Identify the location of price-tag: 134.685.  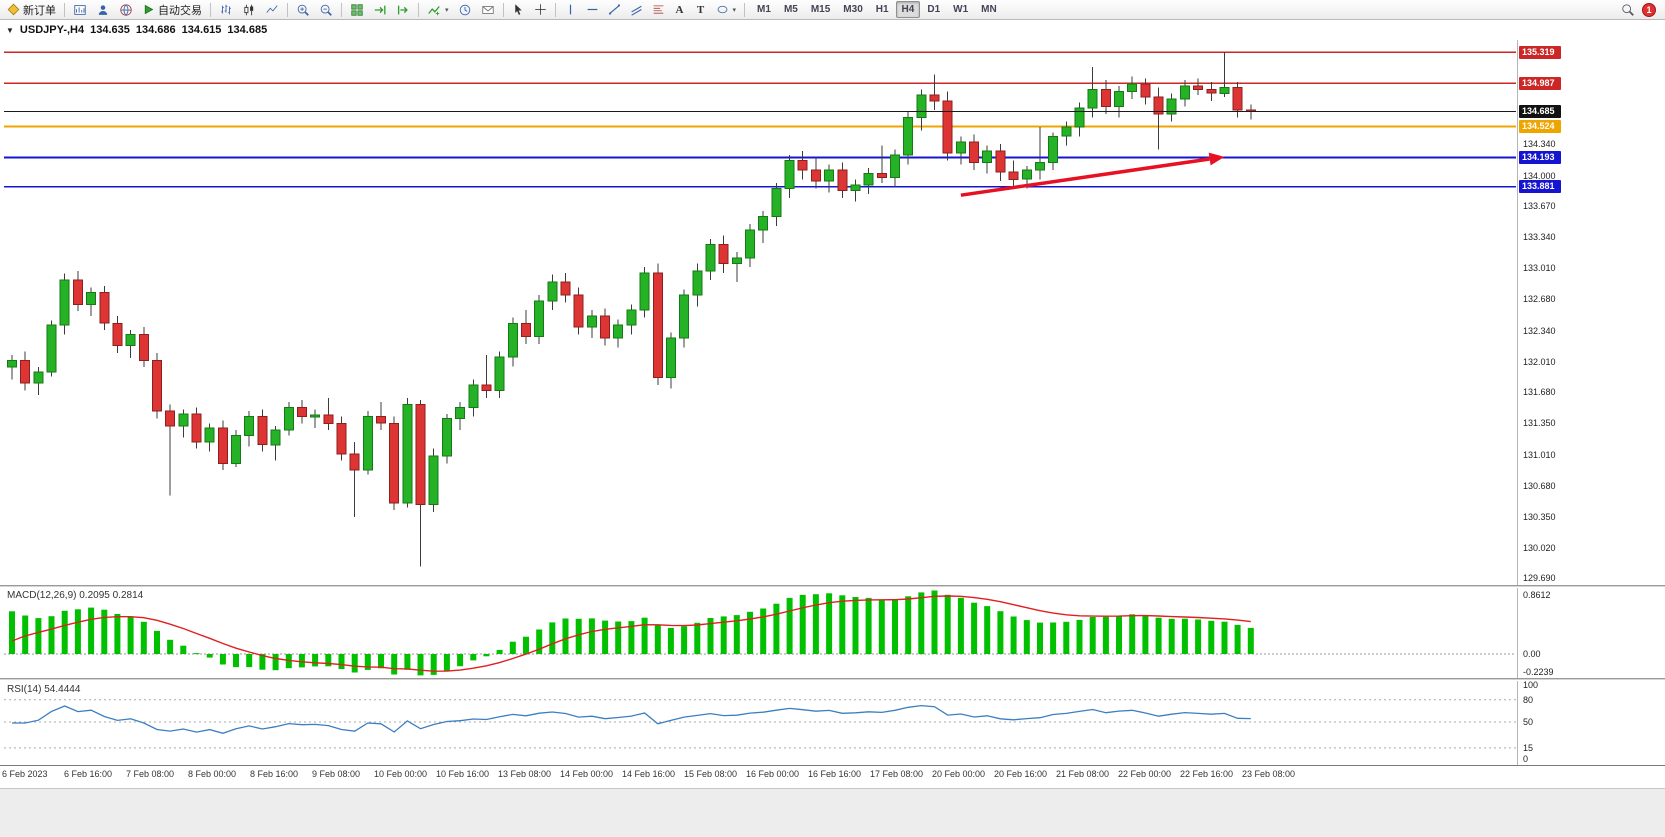
(1540, 111).